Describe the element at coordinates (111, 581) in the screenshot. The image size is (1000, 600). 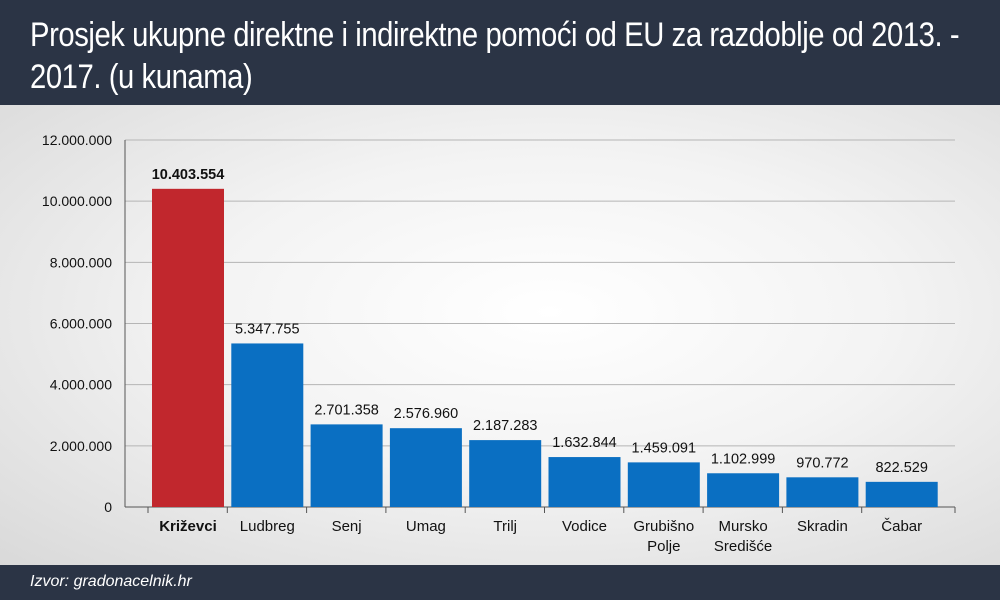
I see `source-text: Izvor: gradonacelnik.hr` at that location.